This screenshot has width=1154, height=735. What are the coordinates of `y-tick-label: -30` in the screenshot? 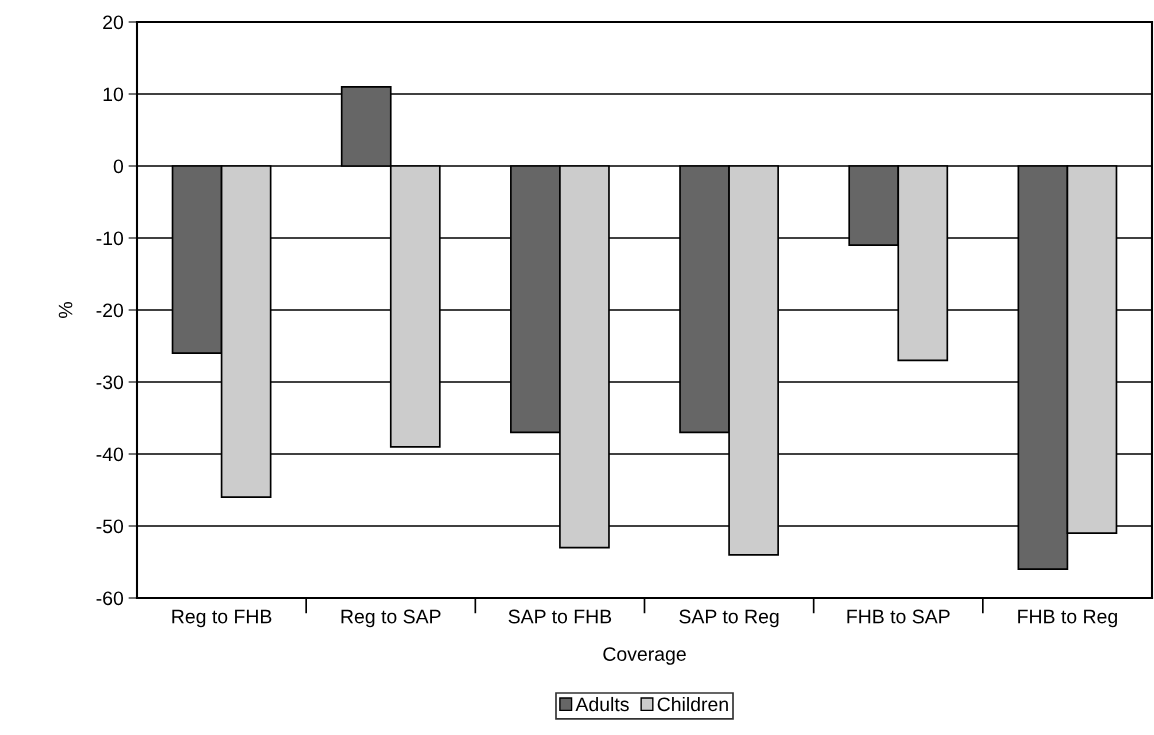 It's located at (110, 382).